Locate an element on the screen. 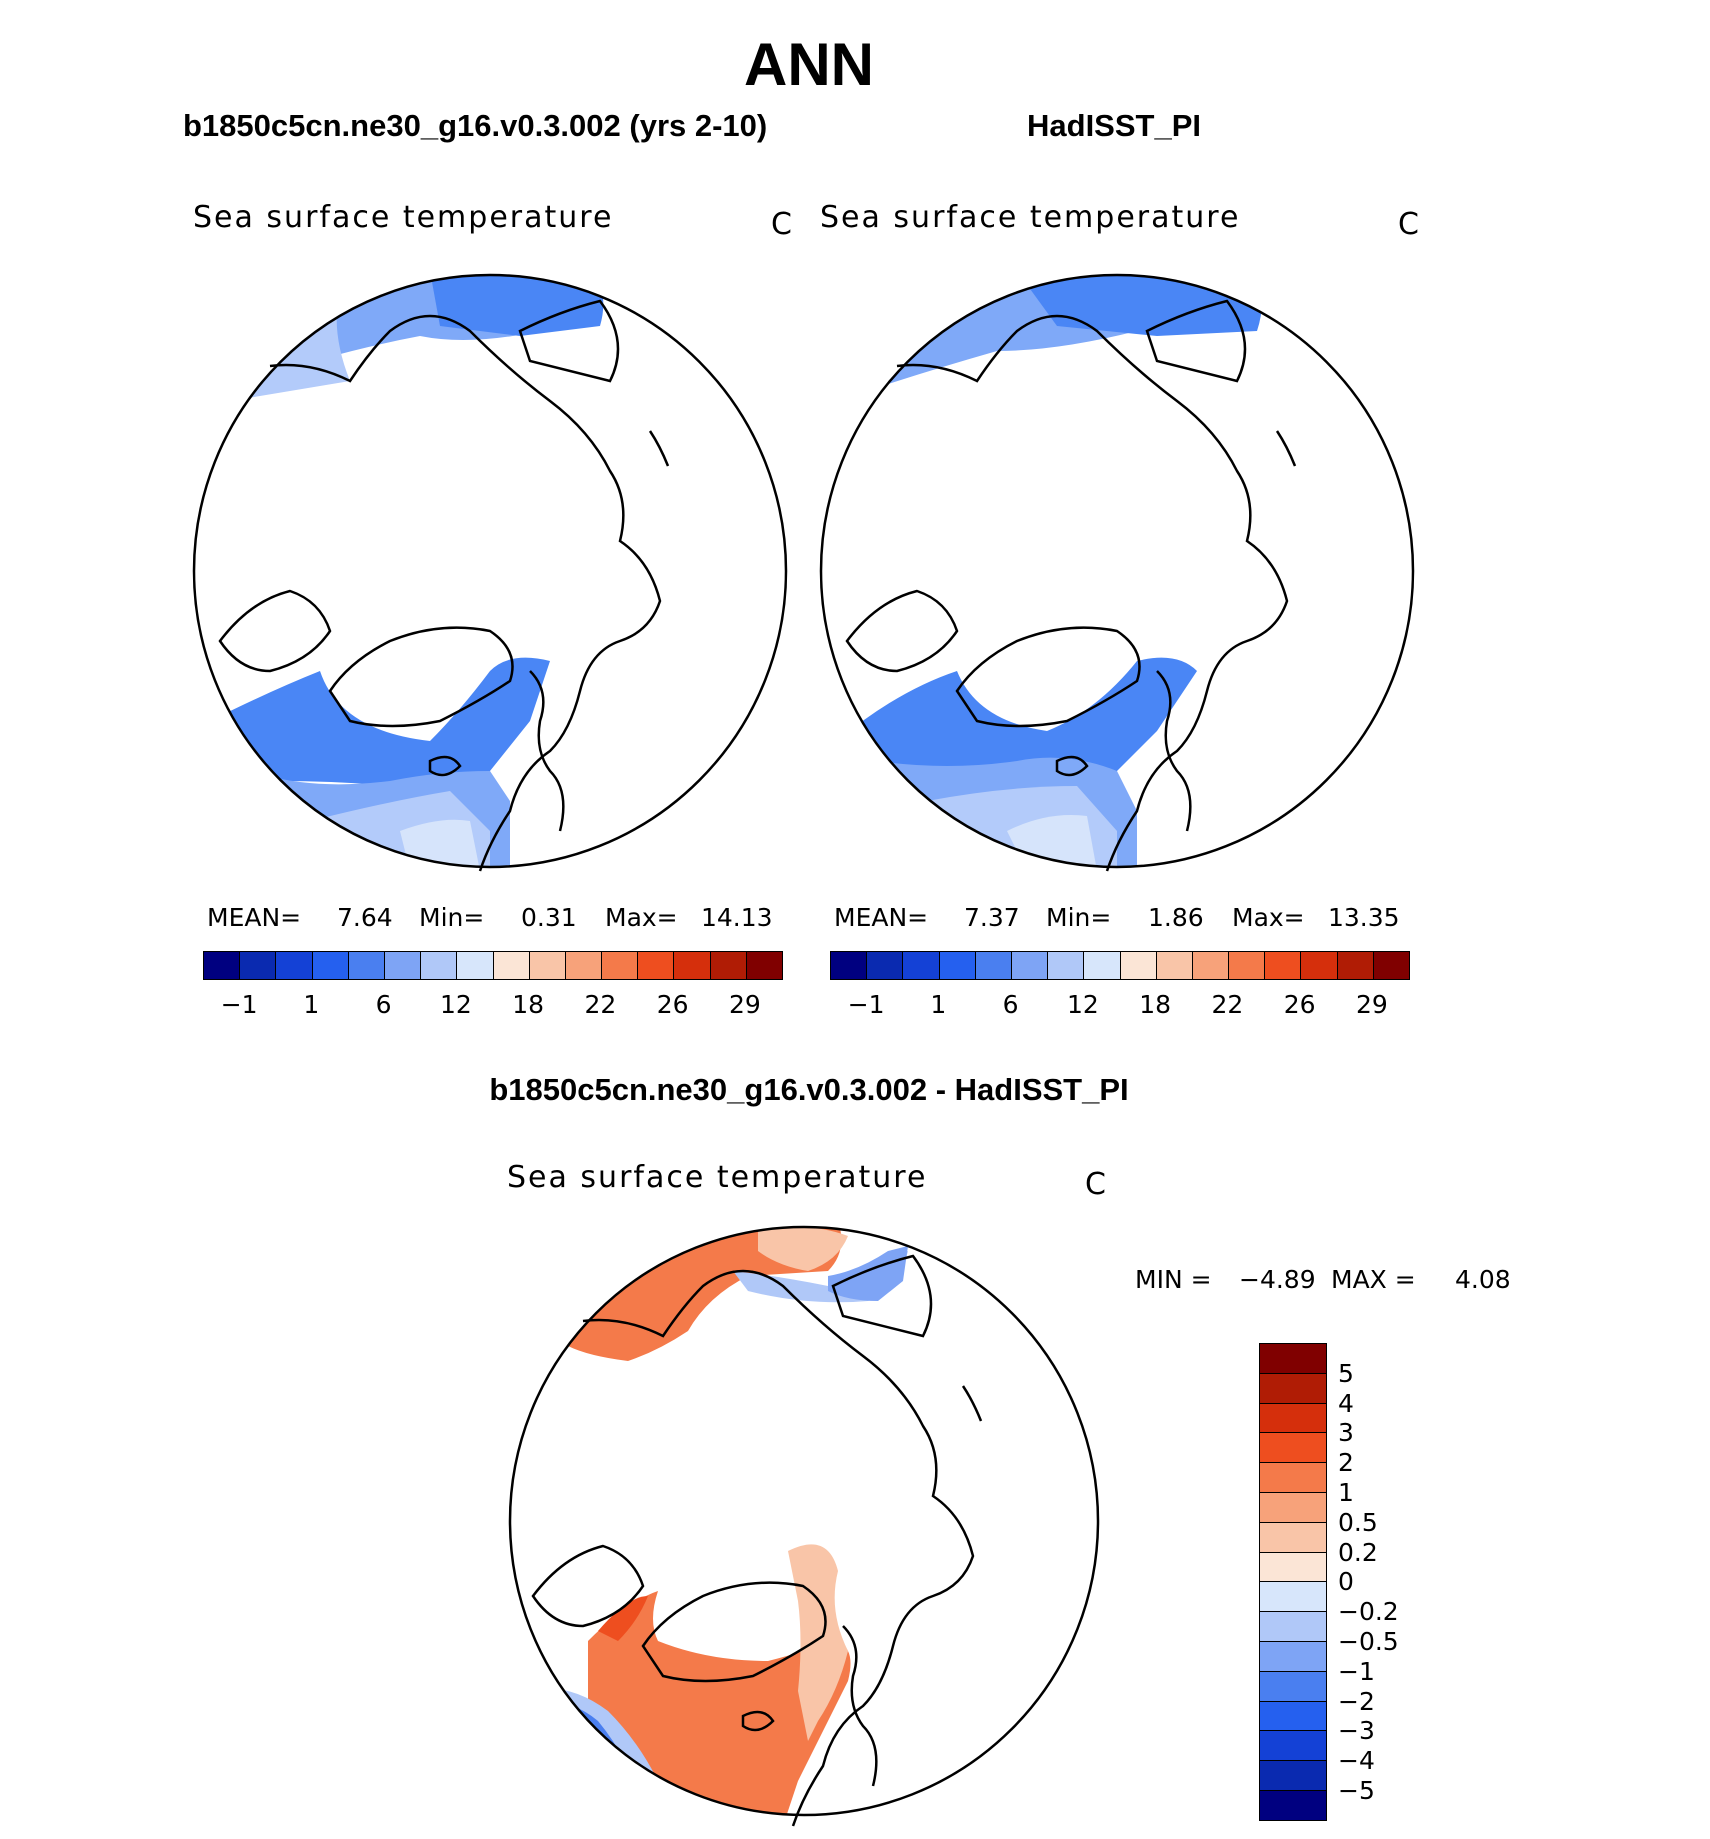 The image size is (1710, 1839). panel-1-colorbar-label: 6 is located at coordinates (383, 1004).